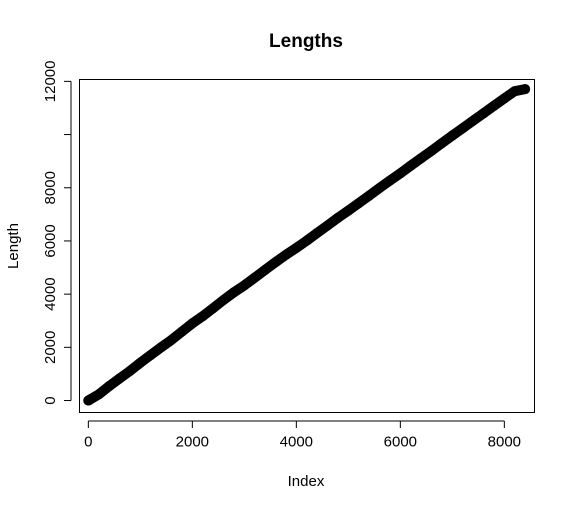 The height and width of the screenshot is (511, 575). Describe the element at coordinates (306, 41) in the screenshot. I see `chart-title: Lengths` at that location.